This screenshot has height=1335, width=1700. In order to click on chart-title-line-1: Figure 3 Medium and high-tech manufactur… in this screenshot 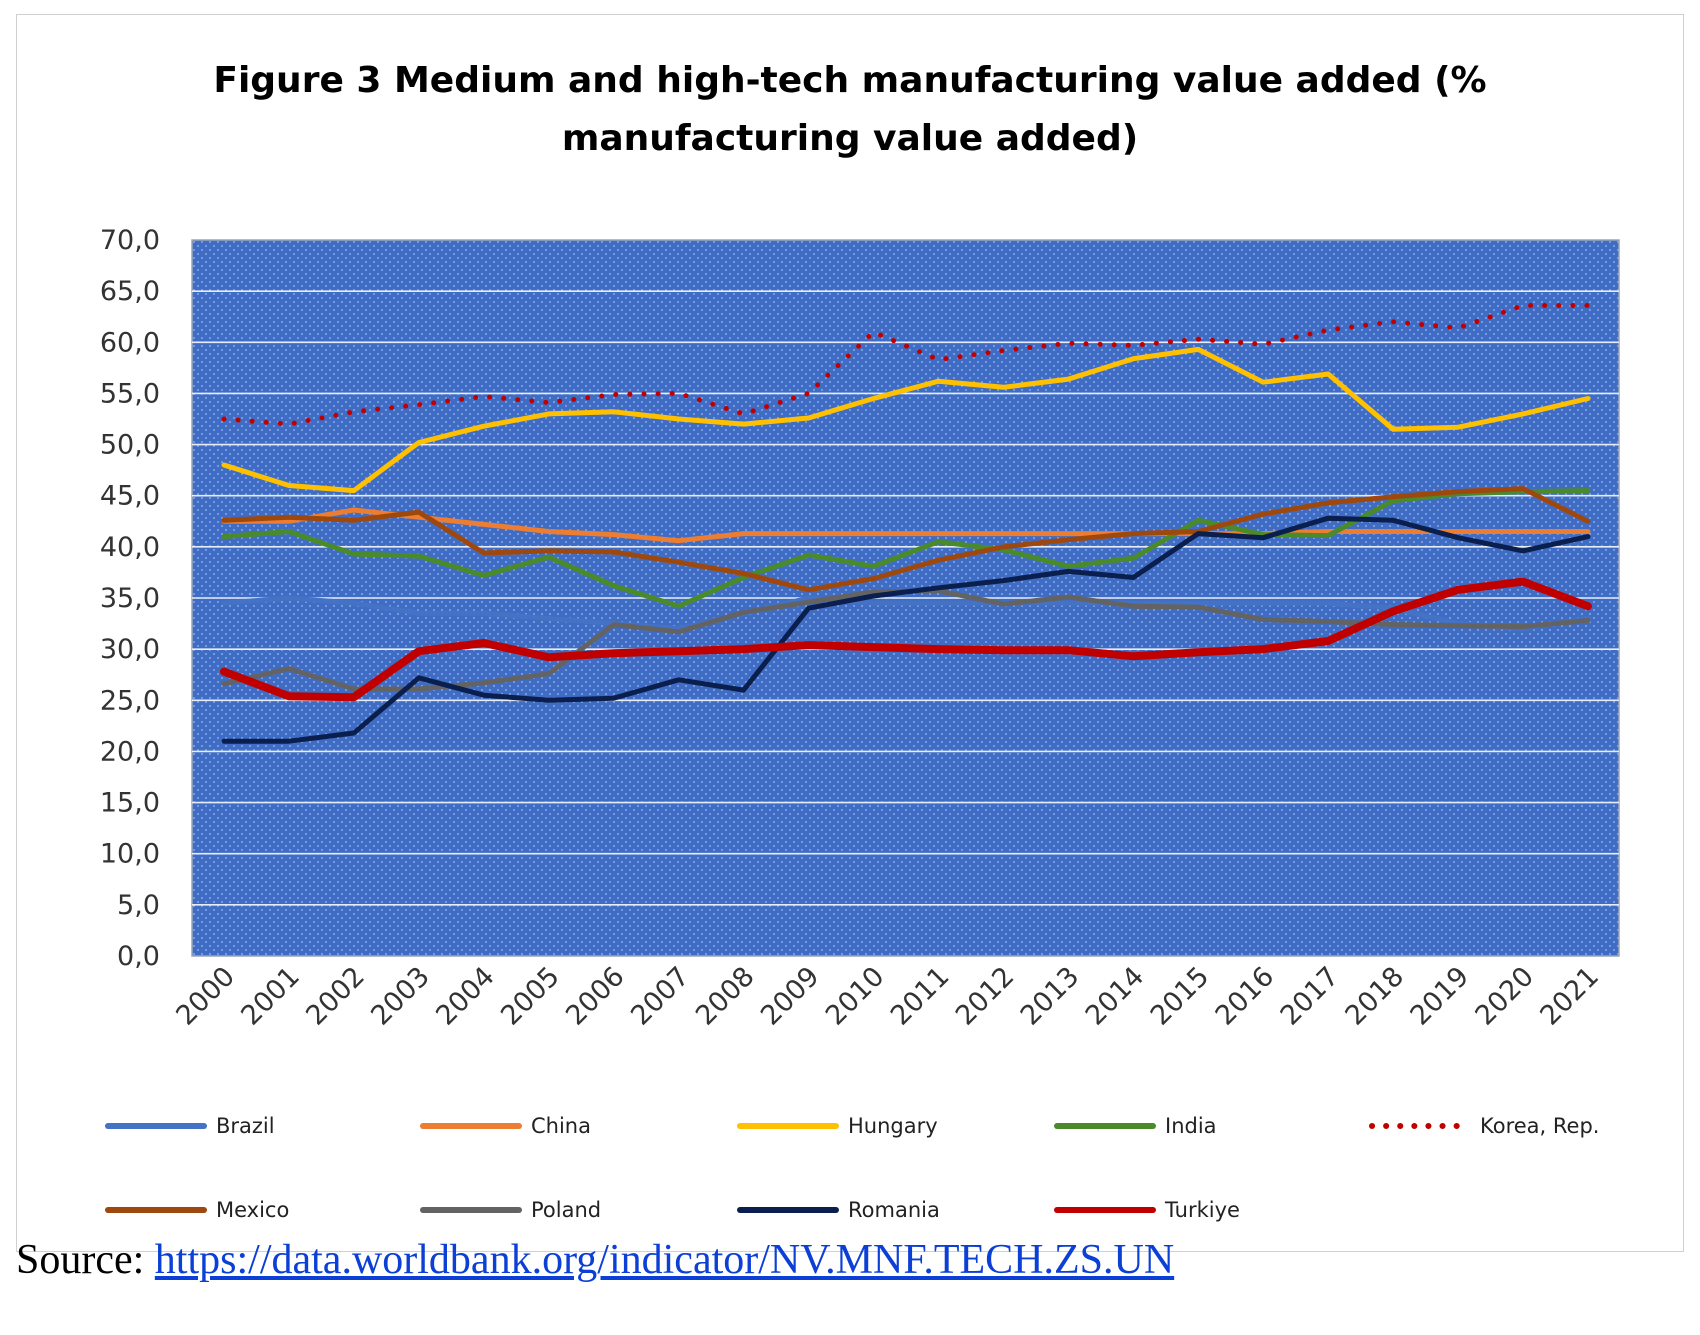, I will do `click(850, 80)`.